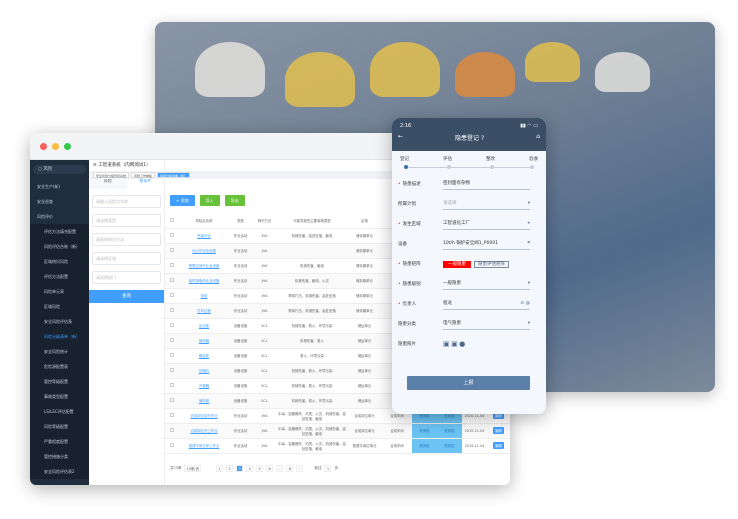 The image size is (738, 519). What do you see at coordinates (486, 304) in the screenshot?
I see `field-input: 程龙 ⊙ @` at bounding box center [486, 304].